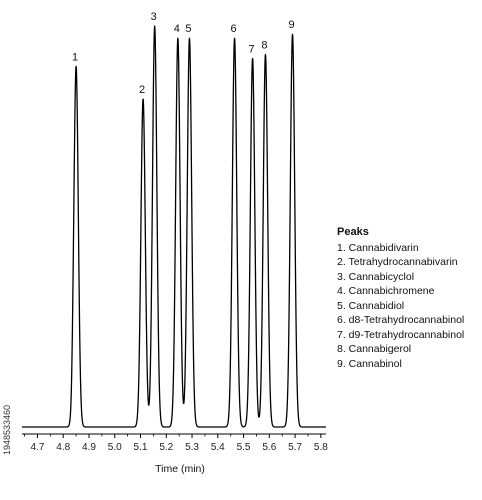 The width and height of the screenshot is (482, 500). I want to click on x-tick-label: 4.7, so click(38, 447).